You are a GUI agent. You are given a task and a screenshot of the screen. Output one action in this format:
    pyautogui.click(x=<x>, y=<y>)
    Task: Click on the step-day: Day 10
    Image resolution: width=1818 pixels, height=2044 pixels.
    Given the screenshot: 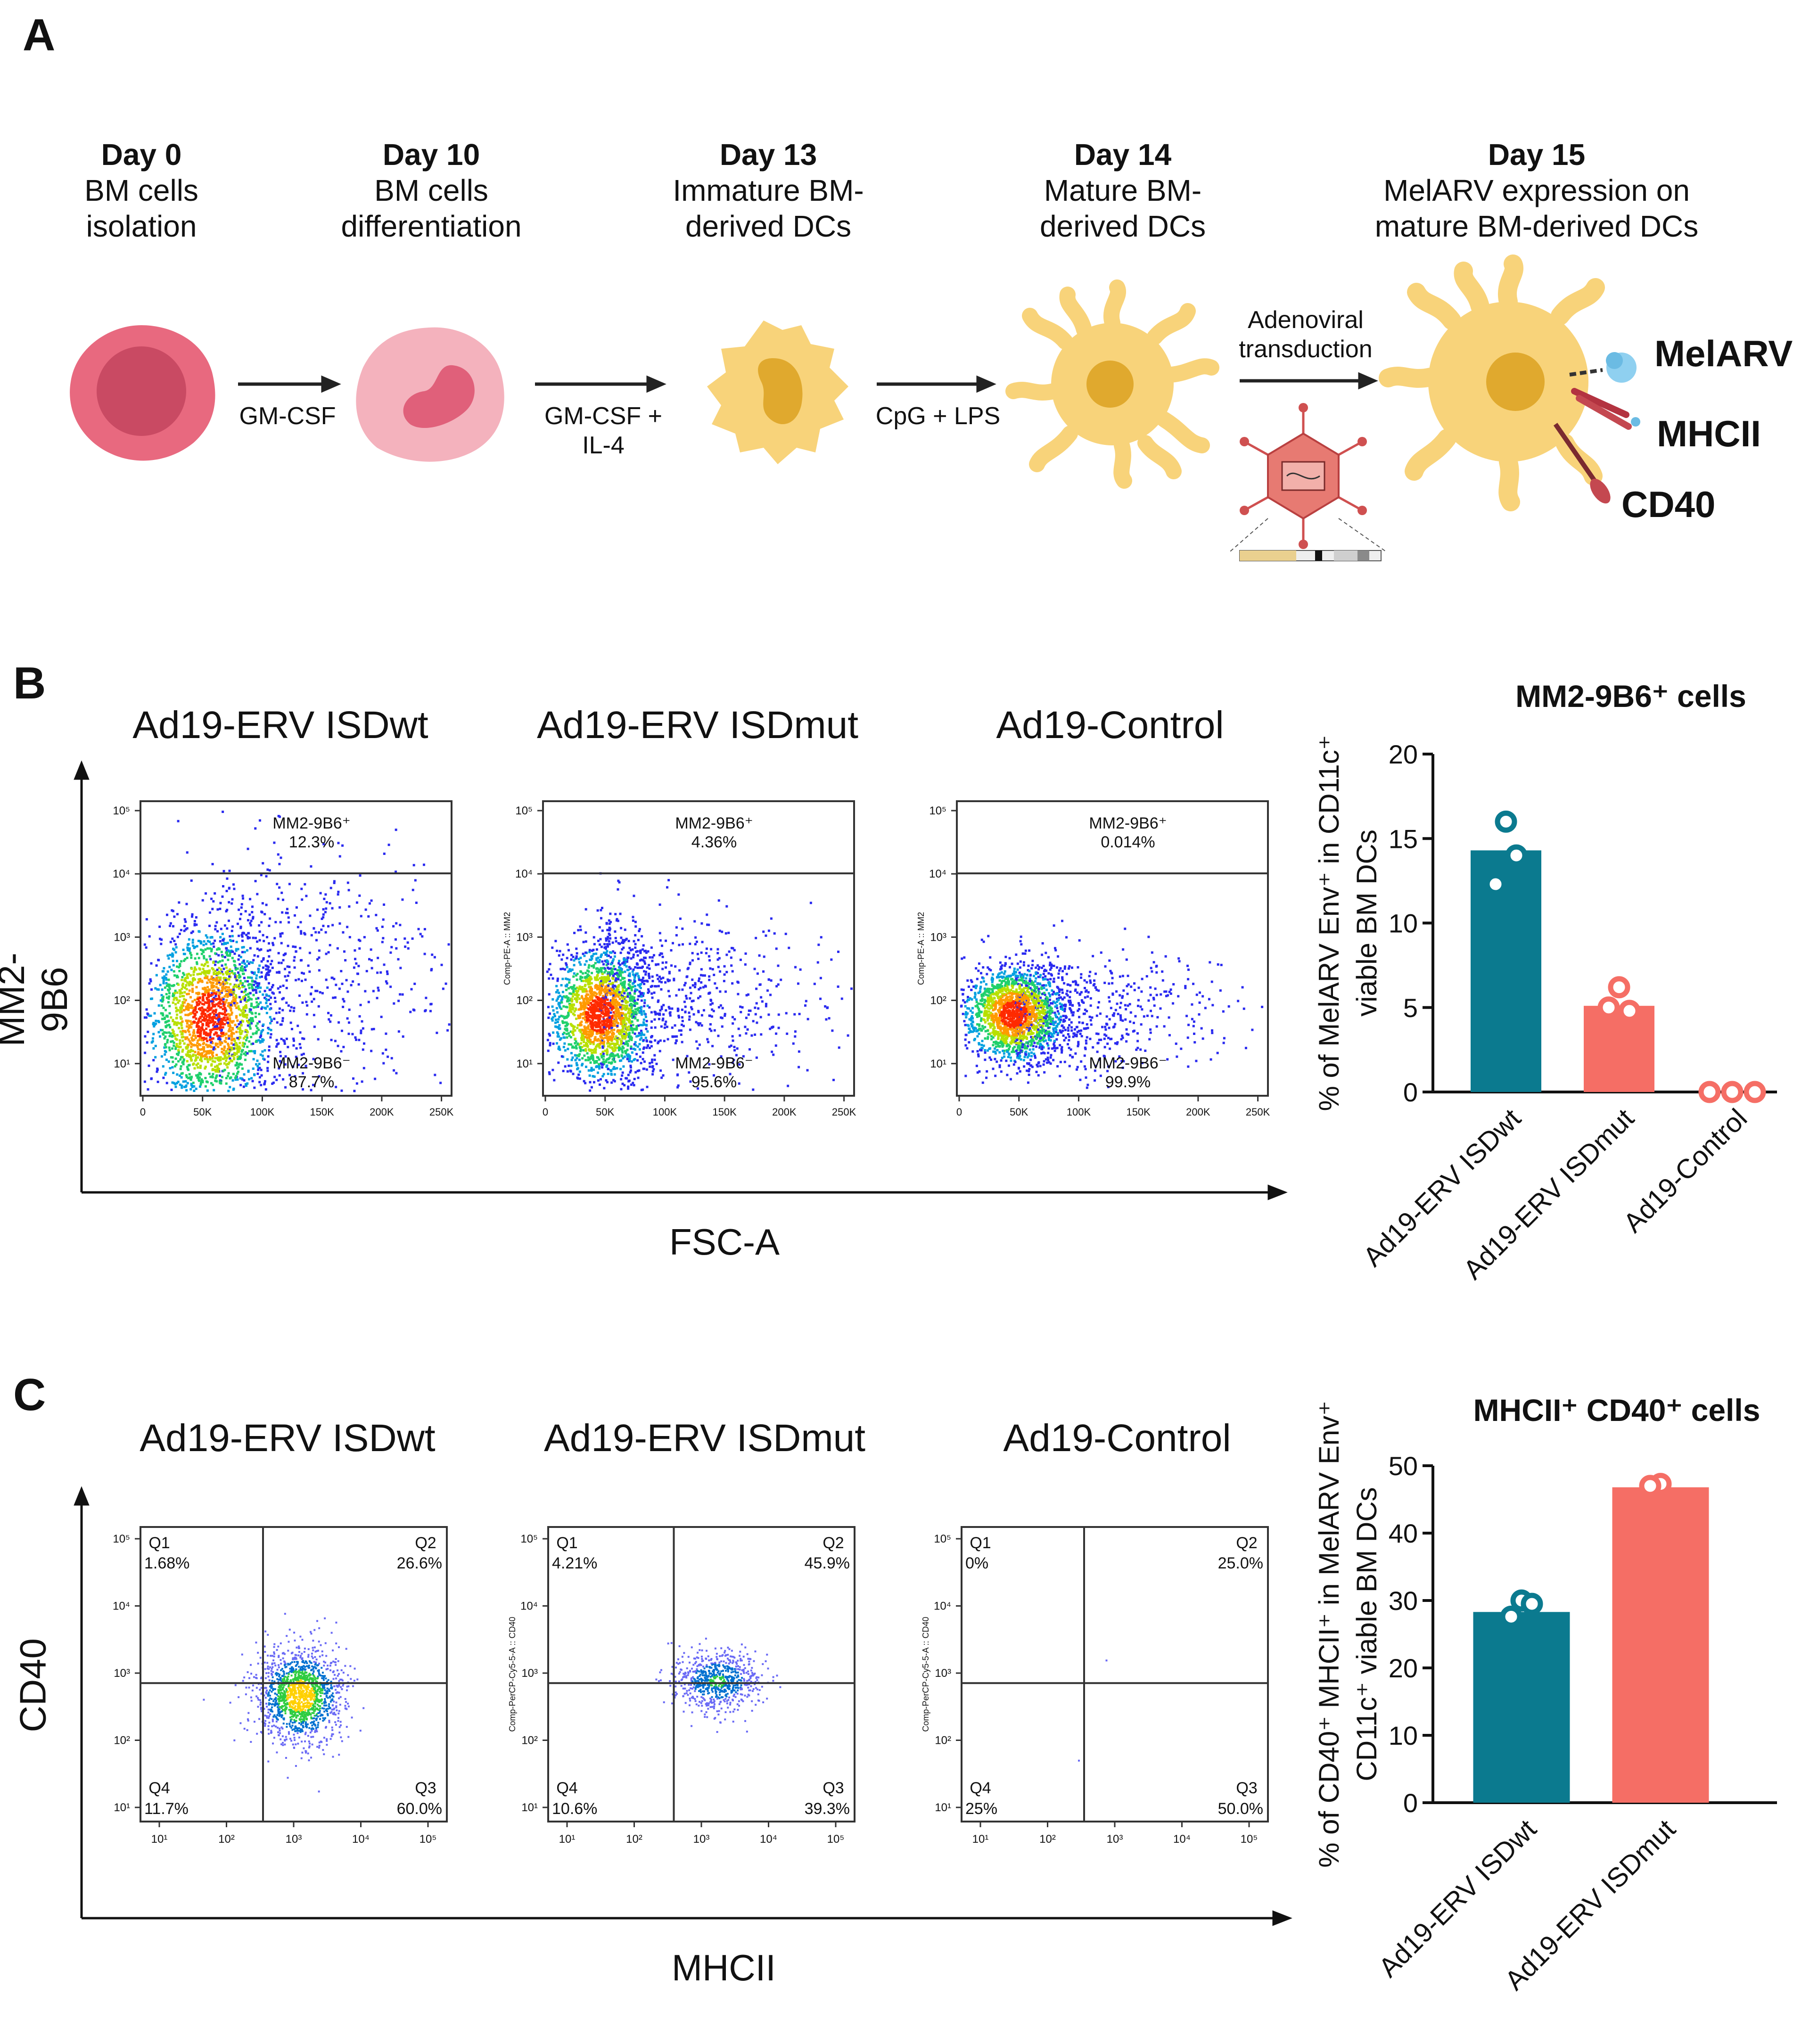 What is the action you would take?
    pyautogui.click(x=431, y=155)
    